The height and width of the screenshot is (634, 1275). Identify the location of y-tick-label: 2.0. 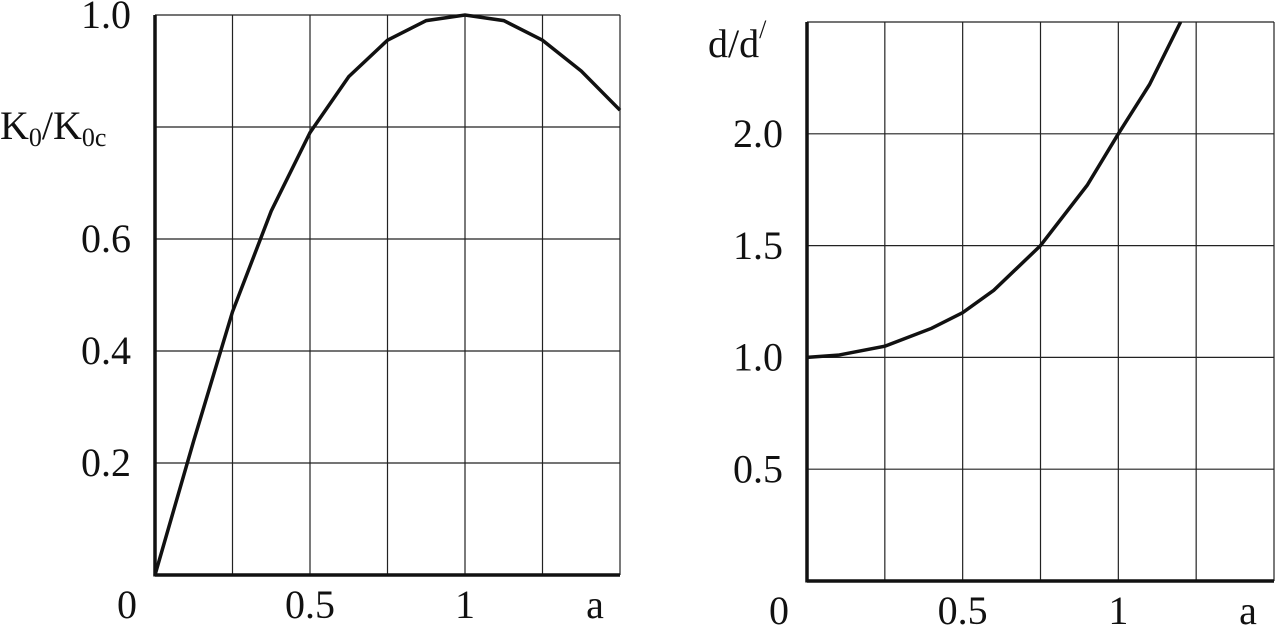
(758, 133).